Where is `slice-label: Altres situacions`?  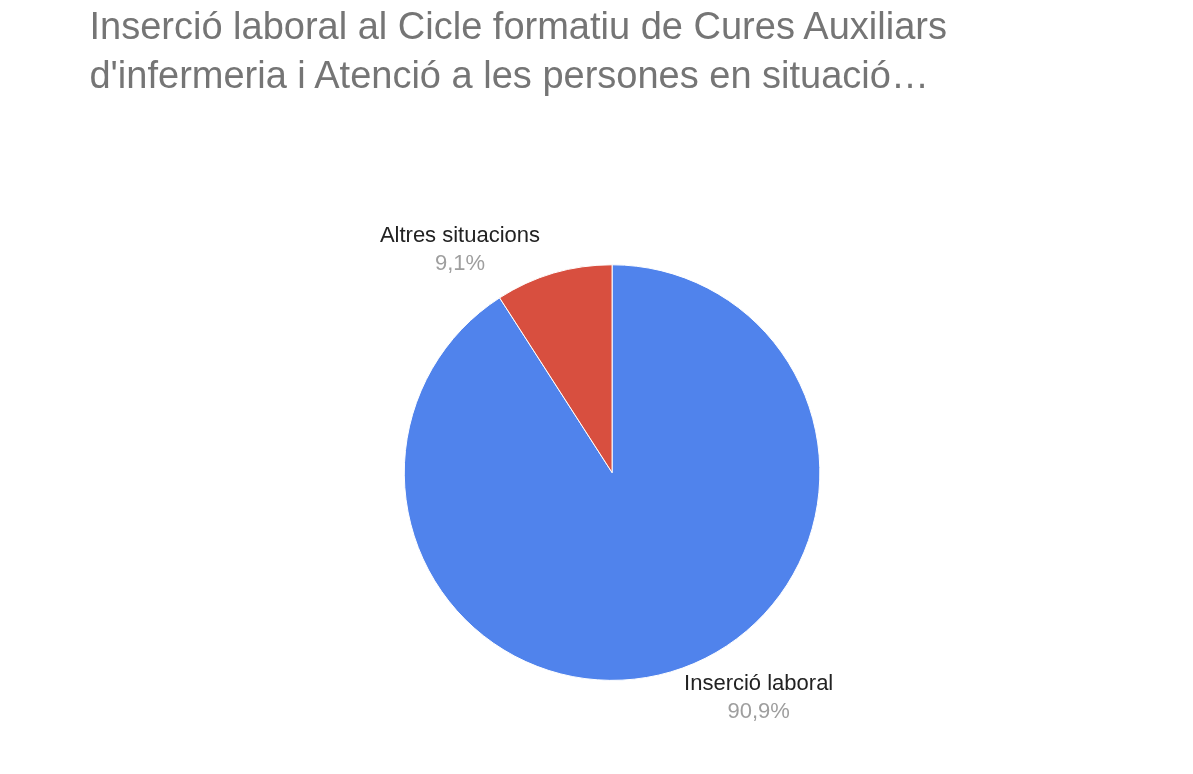
slice-label: Altres situacions is located at coordinates (460, 234).